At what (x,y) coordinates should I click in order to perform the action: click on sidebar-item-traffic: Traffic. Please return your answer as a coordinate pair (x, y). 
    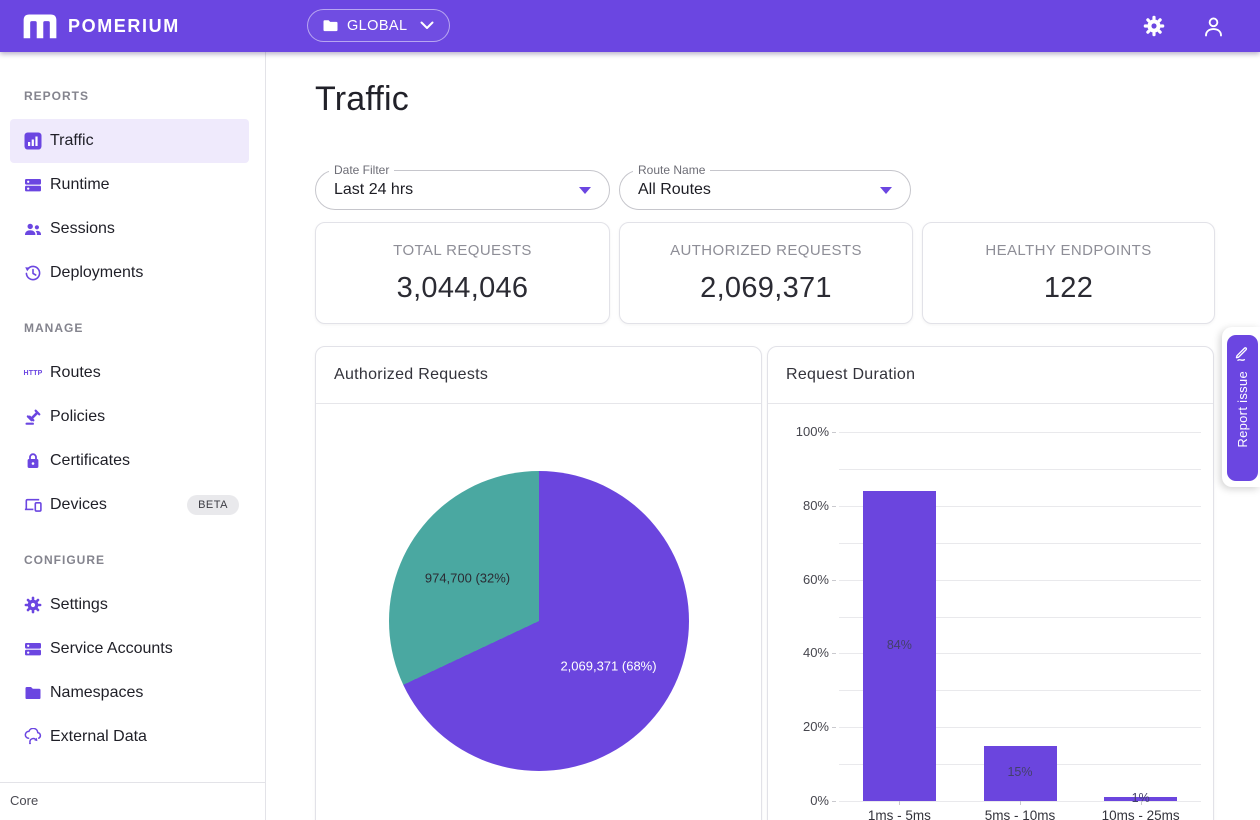
    Looking at the image, I should click on (129, 141).